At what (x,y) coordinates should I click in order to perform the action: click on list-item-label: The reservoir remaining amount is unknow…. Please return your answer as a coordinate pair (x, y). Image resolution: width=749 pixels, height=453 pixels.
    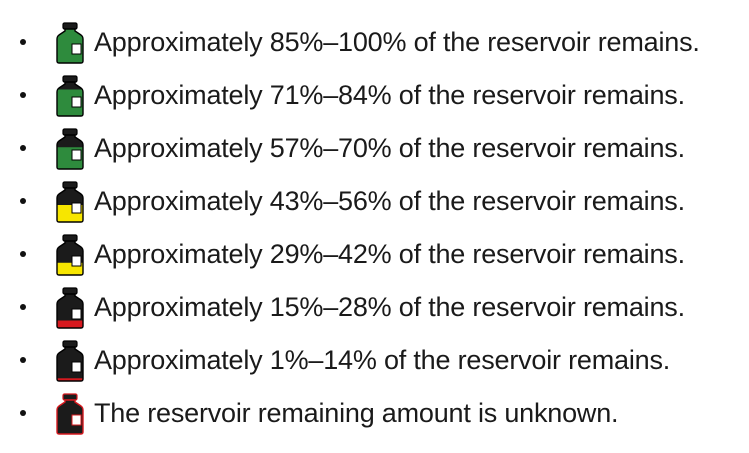
    Looking at the image, I should click on (356, 413).